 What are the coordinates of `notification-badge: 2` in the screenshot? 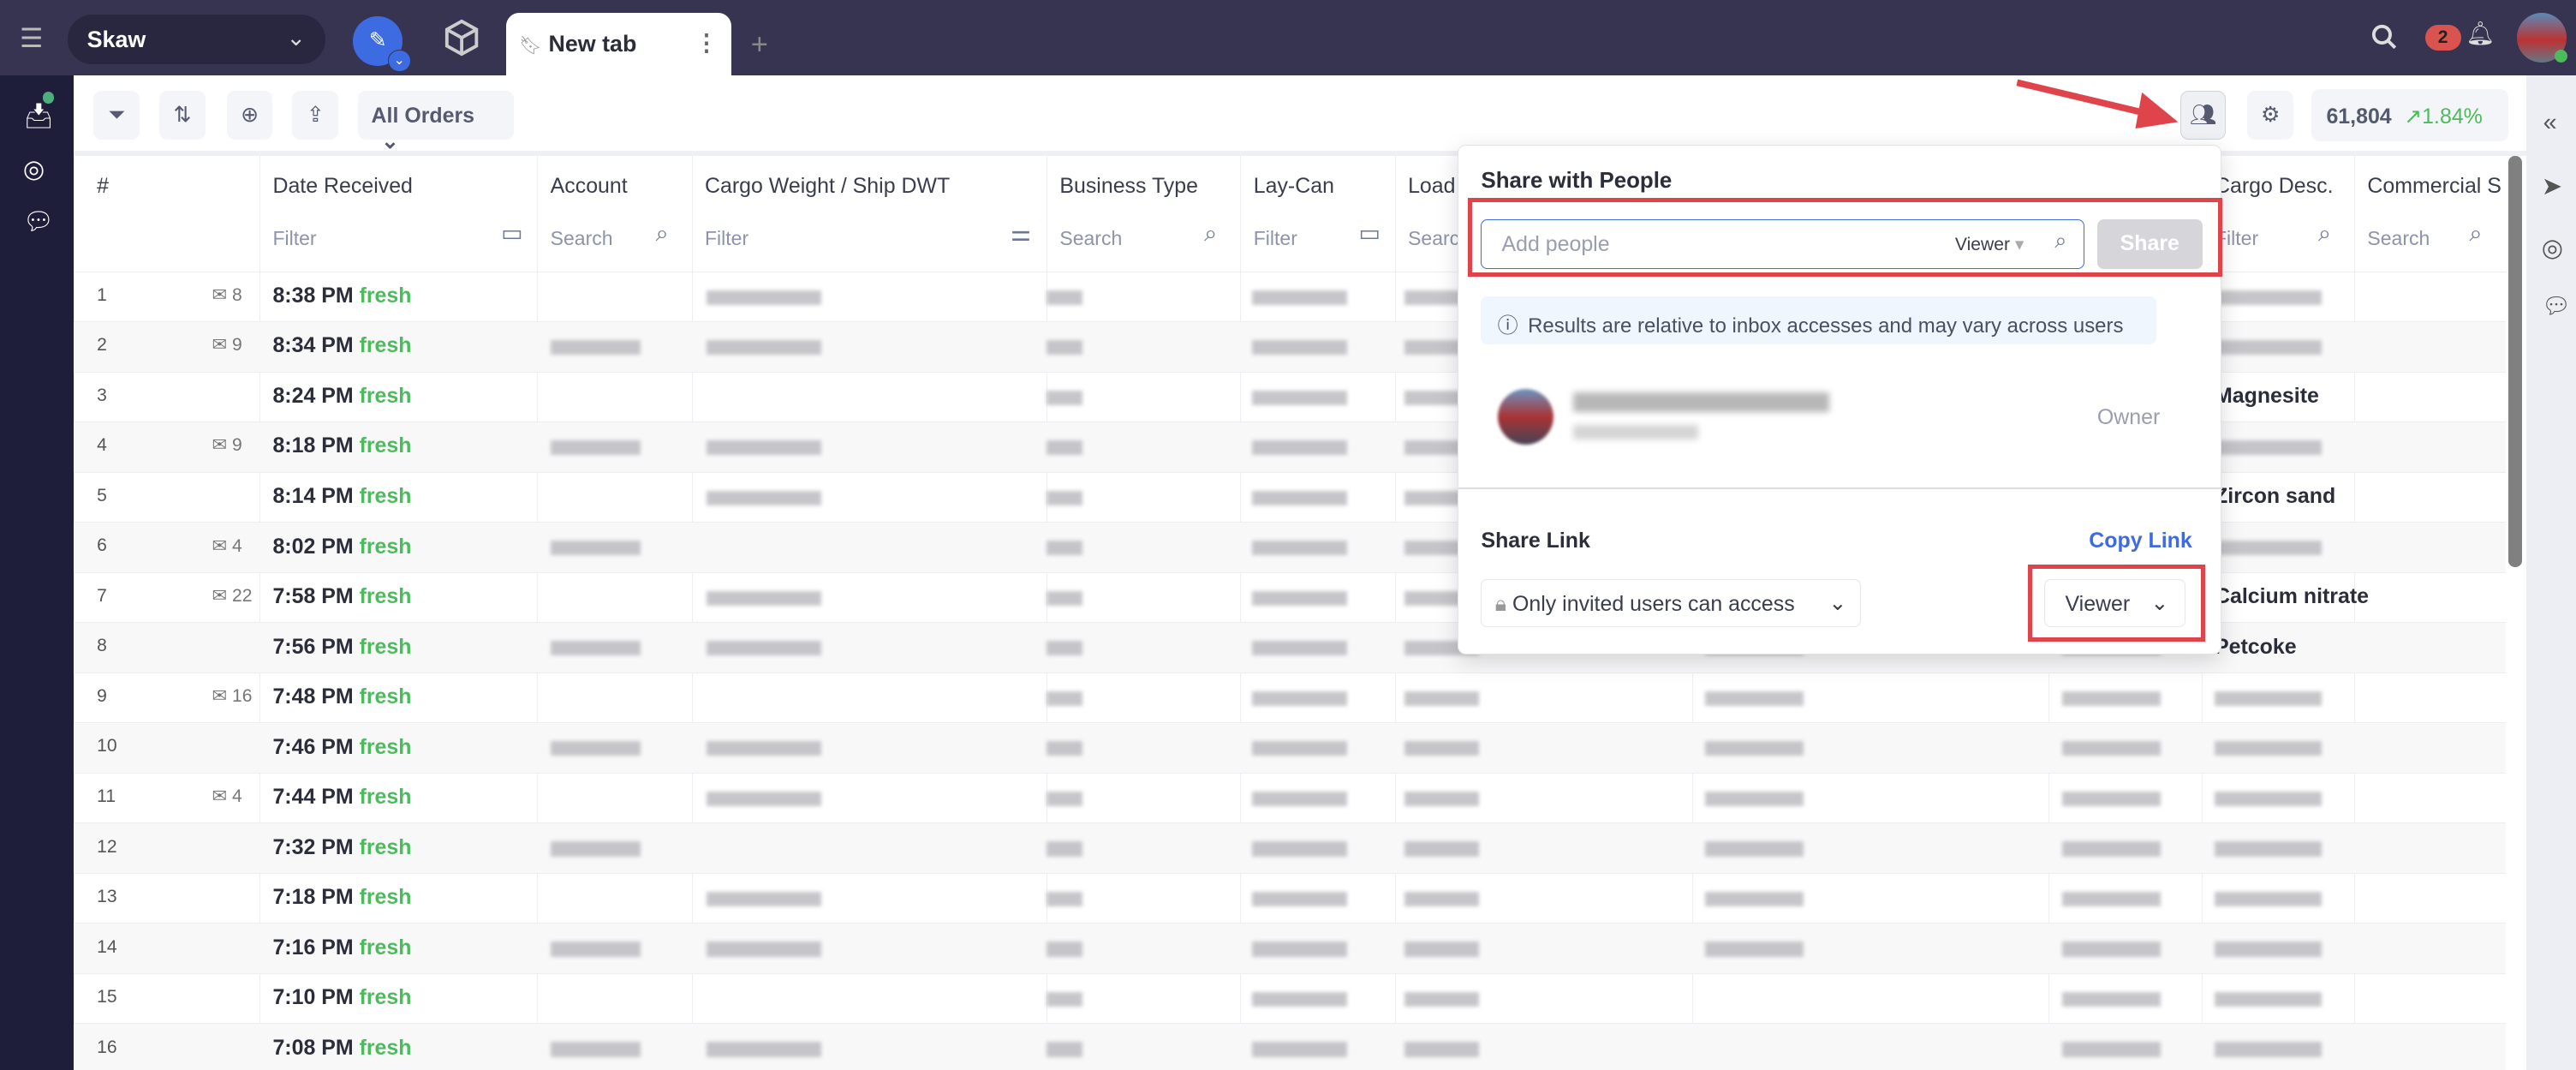 It's located at (2443, 37).